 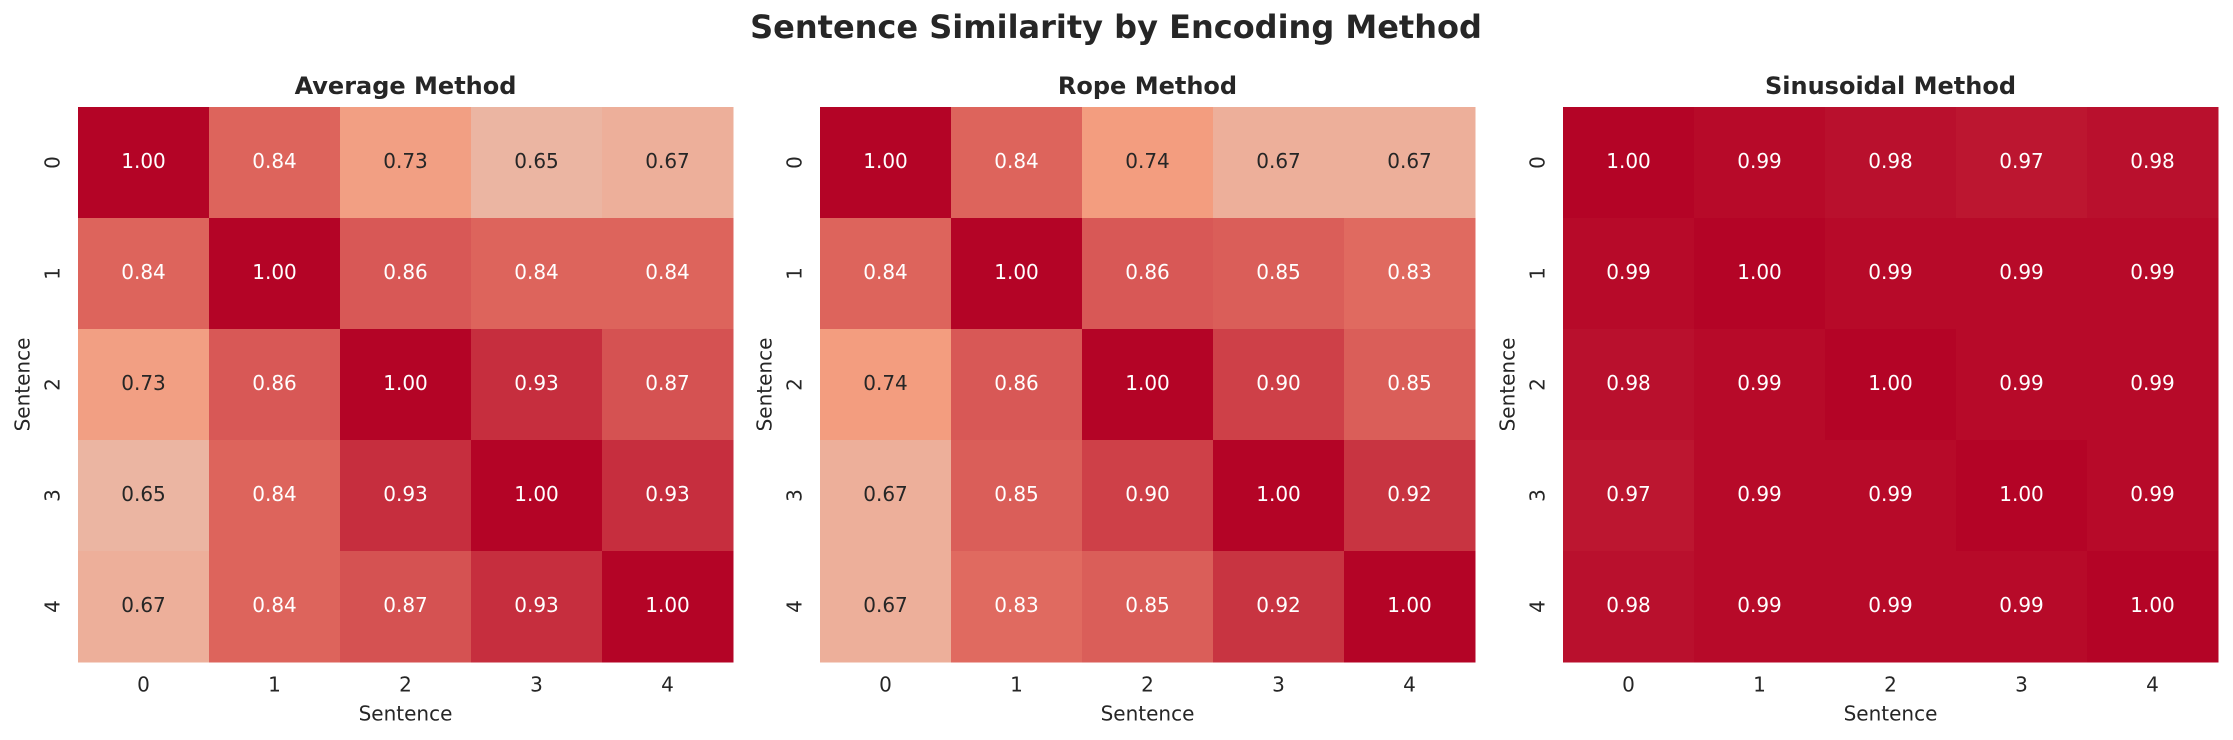 What do you see at coordinates (1147, 494) in the screenshot?
I see `cell-label: 0.90` at bounding box center [1147, 494].